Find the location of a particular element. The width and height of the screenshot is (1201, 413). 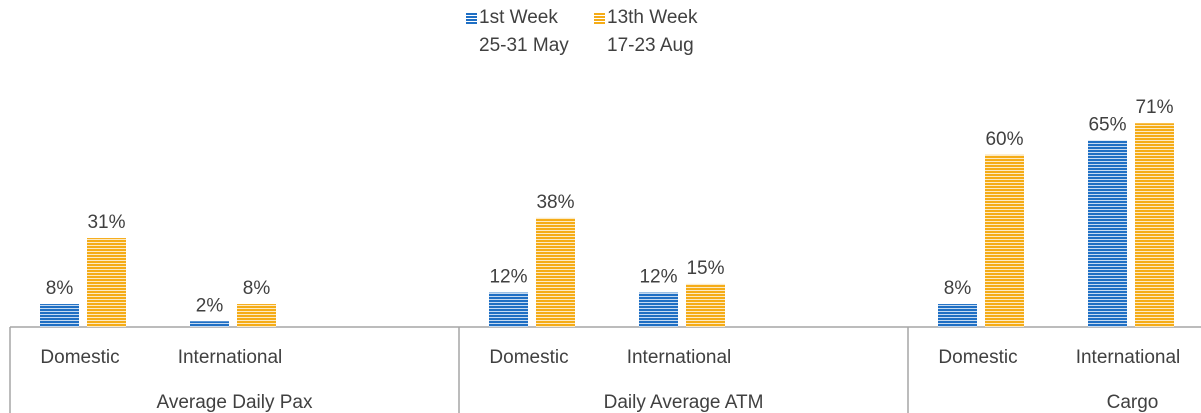

group-label: Average Daily Pax is located at coordinates (235, 402).